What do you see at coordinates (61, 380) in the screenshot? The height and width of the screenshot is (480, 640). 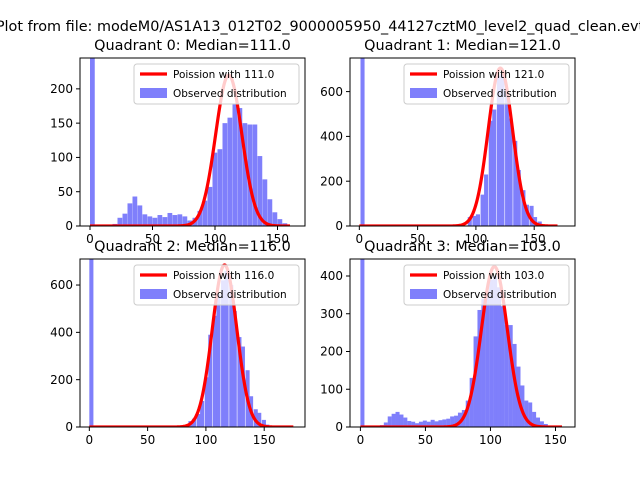 I see `y-tick-label: 200` at bounding box center [61, 380].